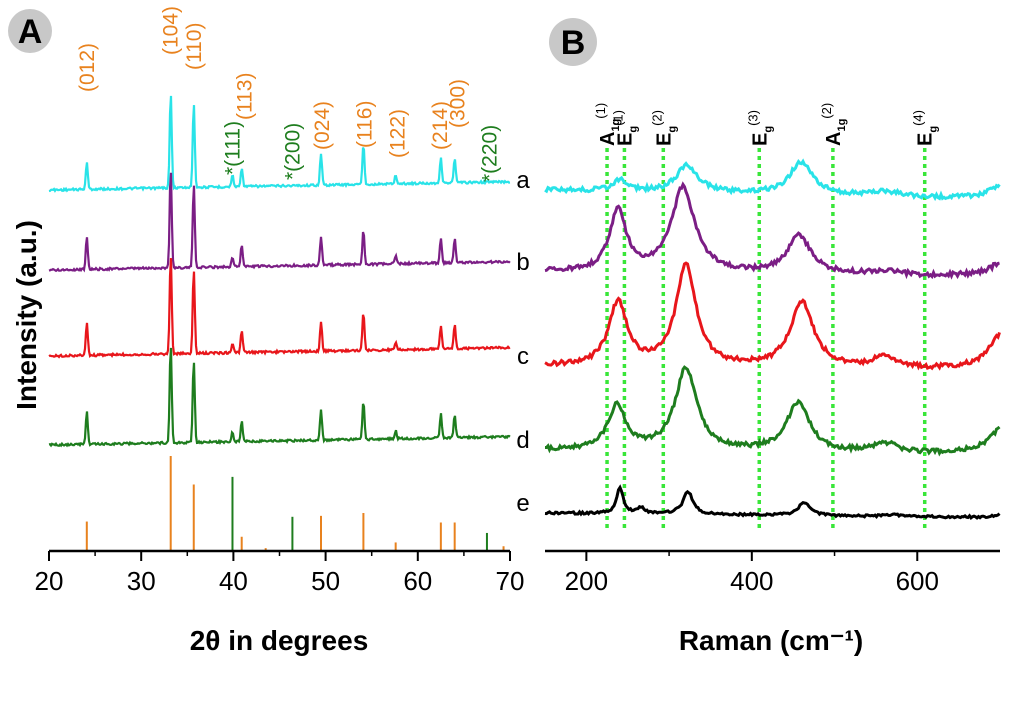 The height and width of the screenshot is (714, 1009). What do you see at coordinates (772, 316) in the screenshot?
I see `raman-trace-c` at bounding box center [772, 316].